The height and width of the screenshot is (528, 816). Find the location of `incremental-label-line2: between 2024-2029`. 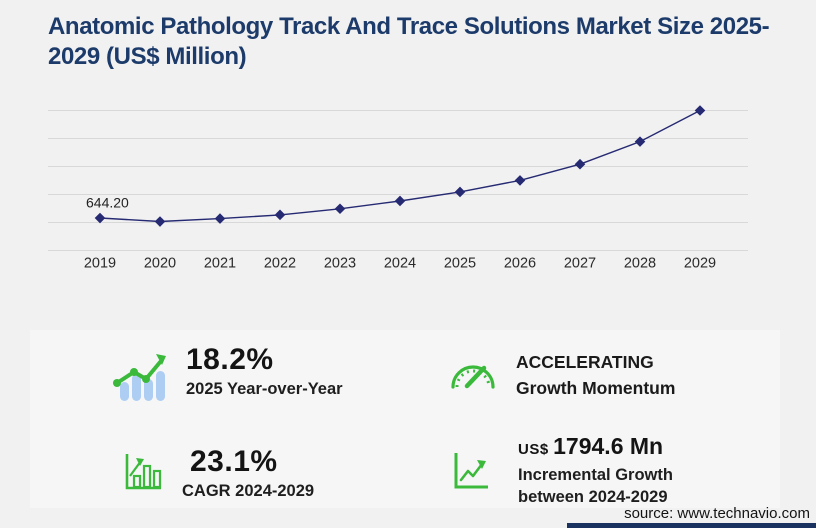

incremental-label-line2: between 2024-2029 is located at coordinates (593, 497).